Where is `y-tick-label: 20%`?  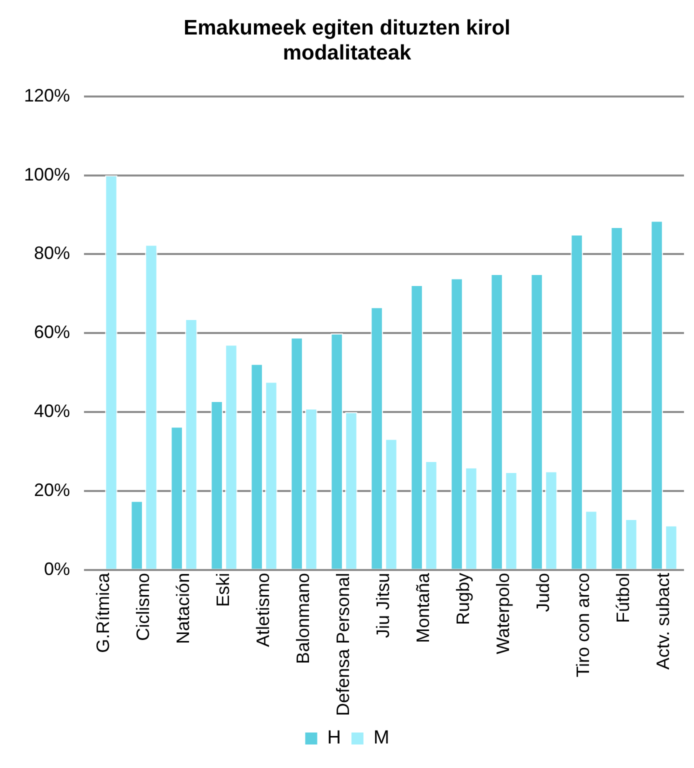
y-tick-label: 20% is located at coordinates (52, 490).